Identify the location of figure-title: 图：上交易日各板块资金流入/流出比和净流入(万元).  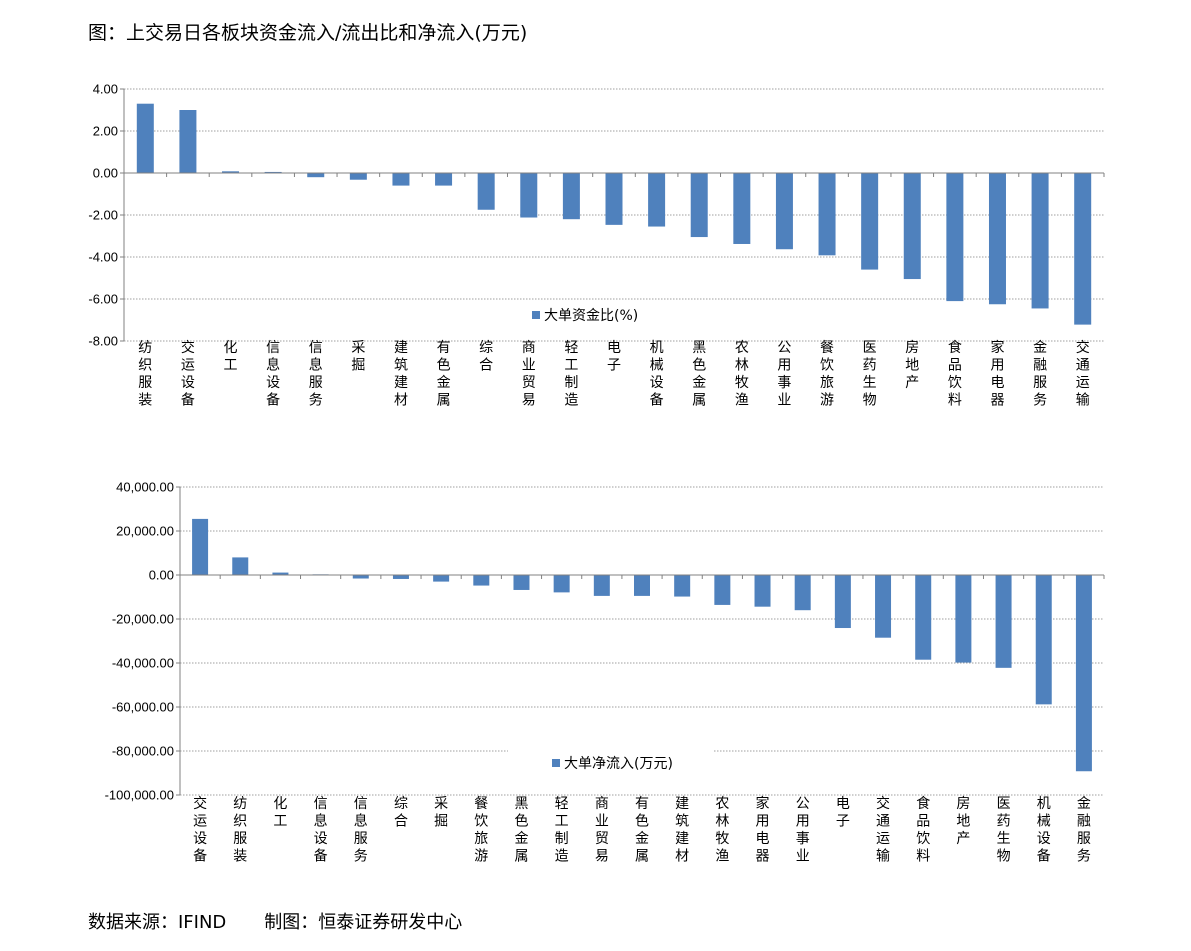
(308, 33).